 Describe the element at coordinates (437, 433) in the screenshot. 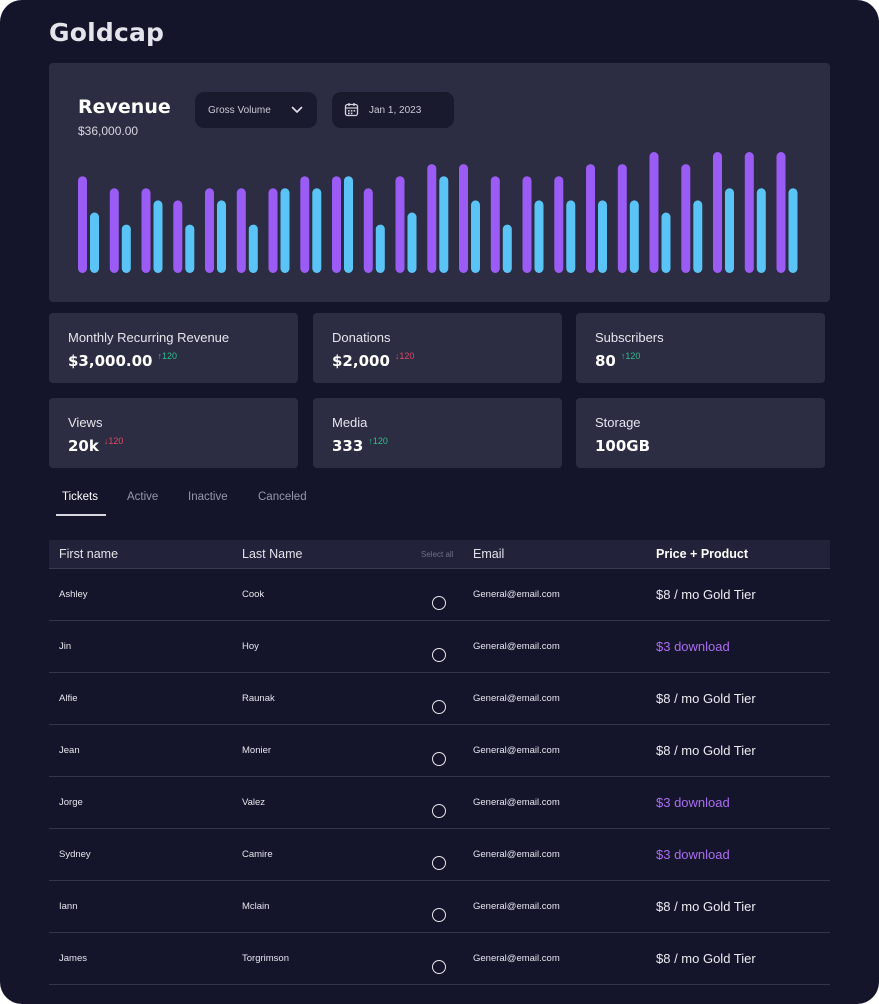

I see `stat-card: Media 333 ↑120` at that location.